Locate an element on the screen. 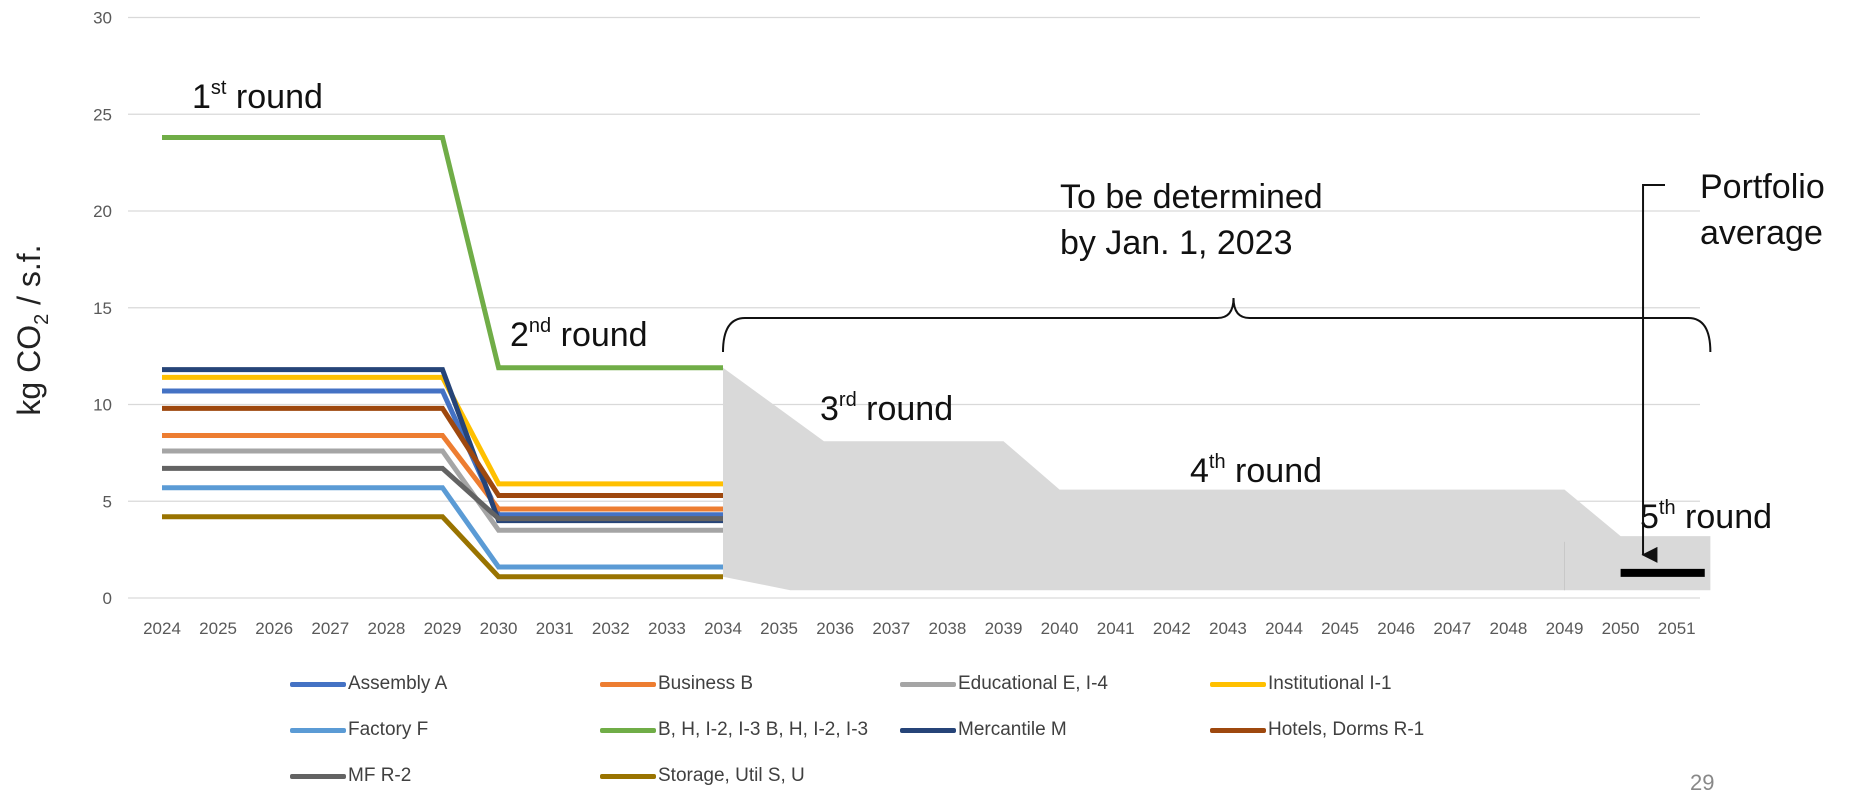  x-tick-label: 2049 is located at coordinates (1565, 628).